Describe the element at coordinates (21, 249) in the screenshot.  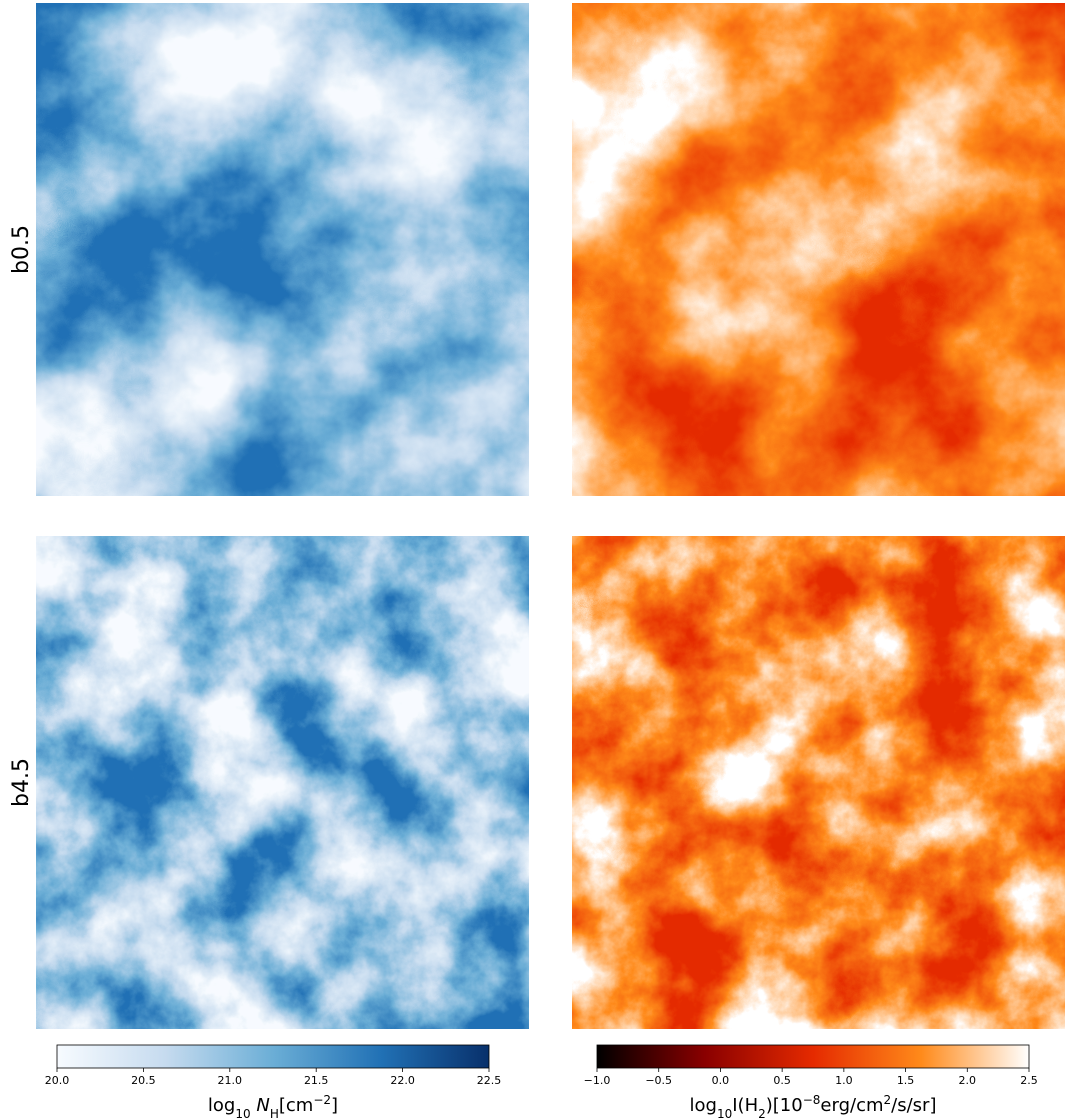
I see `row-label: b0.5` at that location.